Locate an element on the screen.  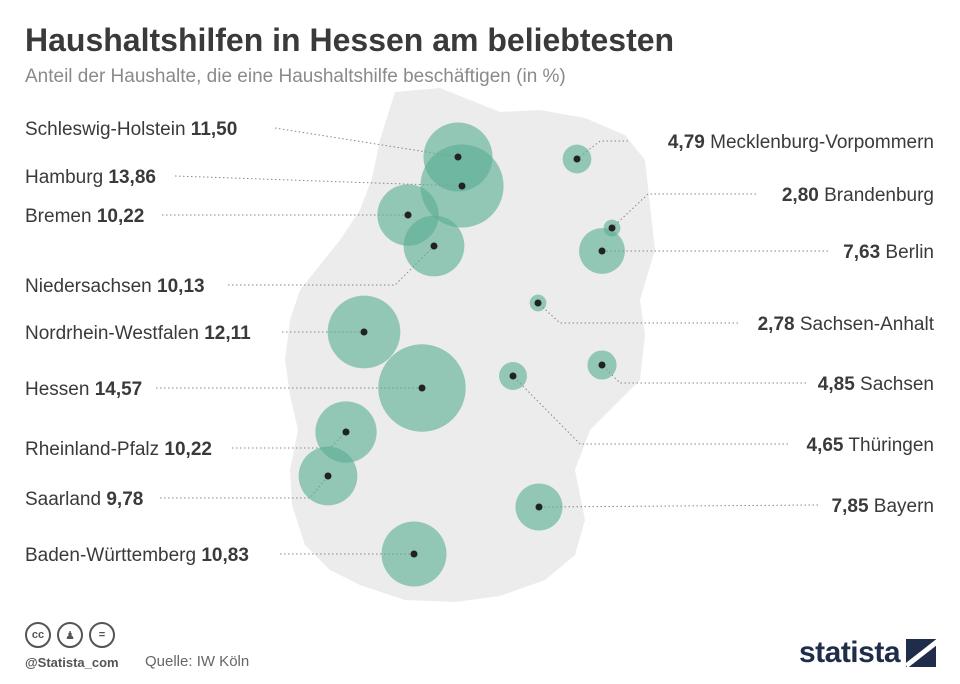
region-name-rheinland-pfalz: Rheinland-Pfalz is located at coordinates (94, 449).